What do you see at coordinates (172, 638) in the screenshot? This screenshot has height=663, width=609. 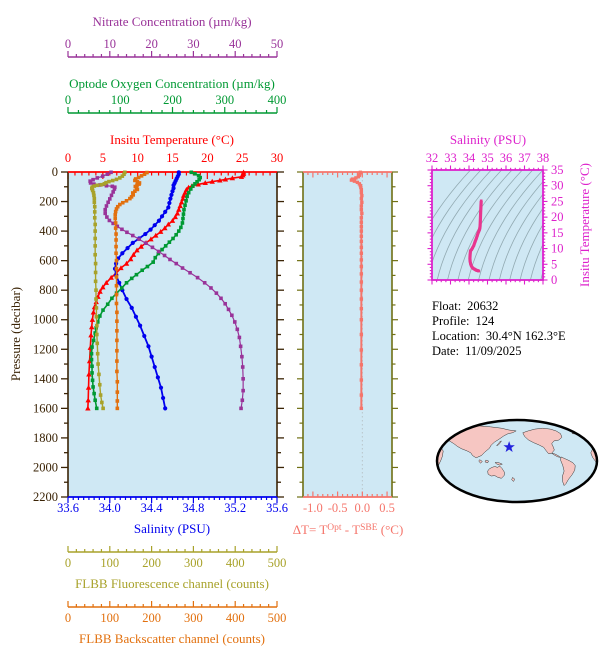 I see `backscatter-axis-title: FLBB Backscatter channel (counts)` at bounding box center [172, 638].